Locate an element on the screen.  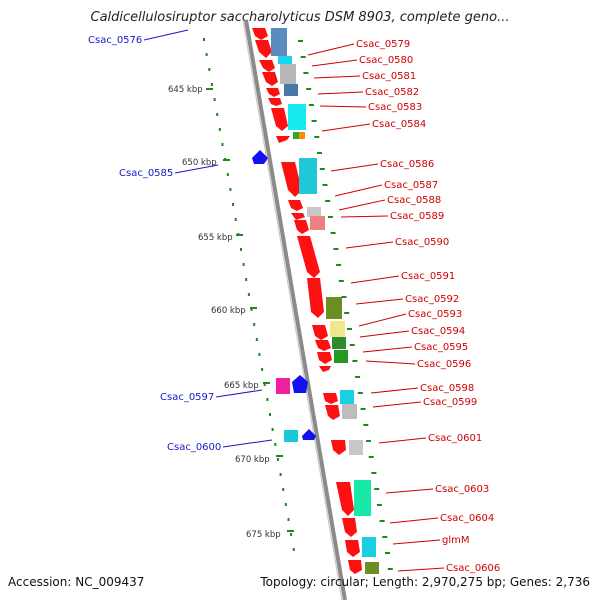
svg-text: Csac_0600 is located at coordinates (194, 447).